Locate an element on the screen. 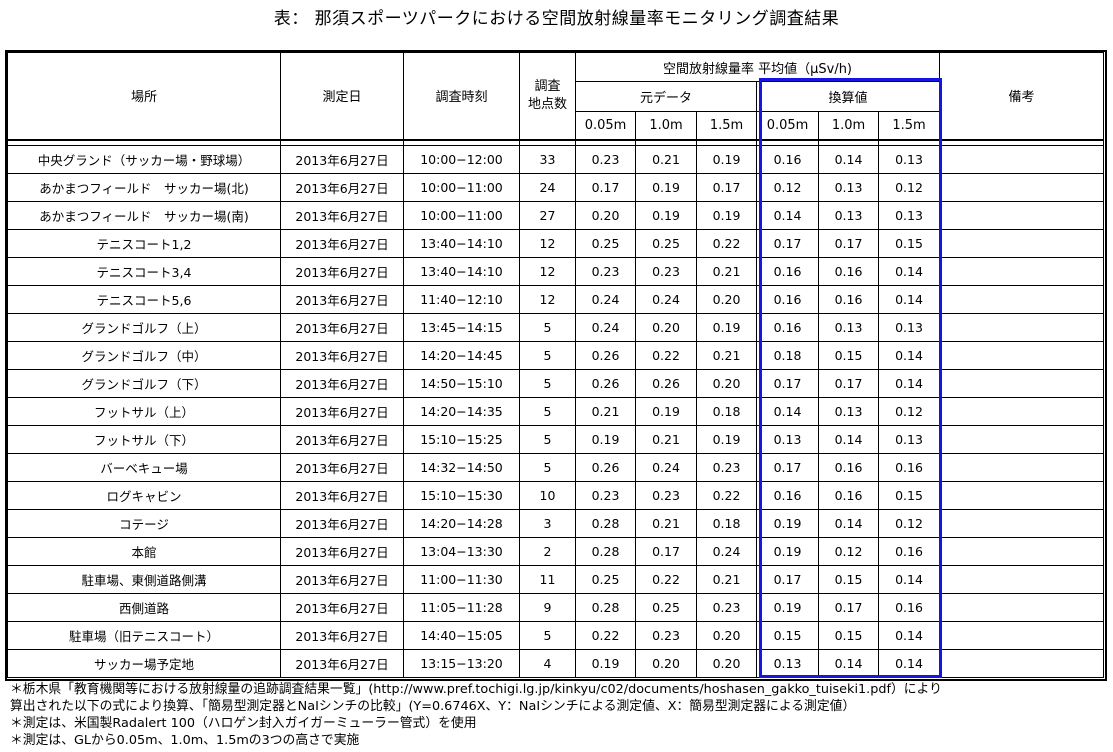 The width and height of the screenshot is (1113, 752). cell-points: 24 is located at coordinates (547, 187).